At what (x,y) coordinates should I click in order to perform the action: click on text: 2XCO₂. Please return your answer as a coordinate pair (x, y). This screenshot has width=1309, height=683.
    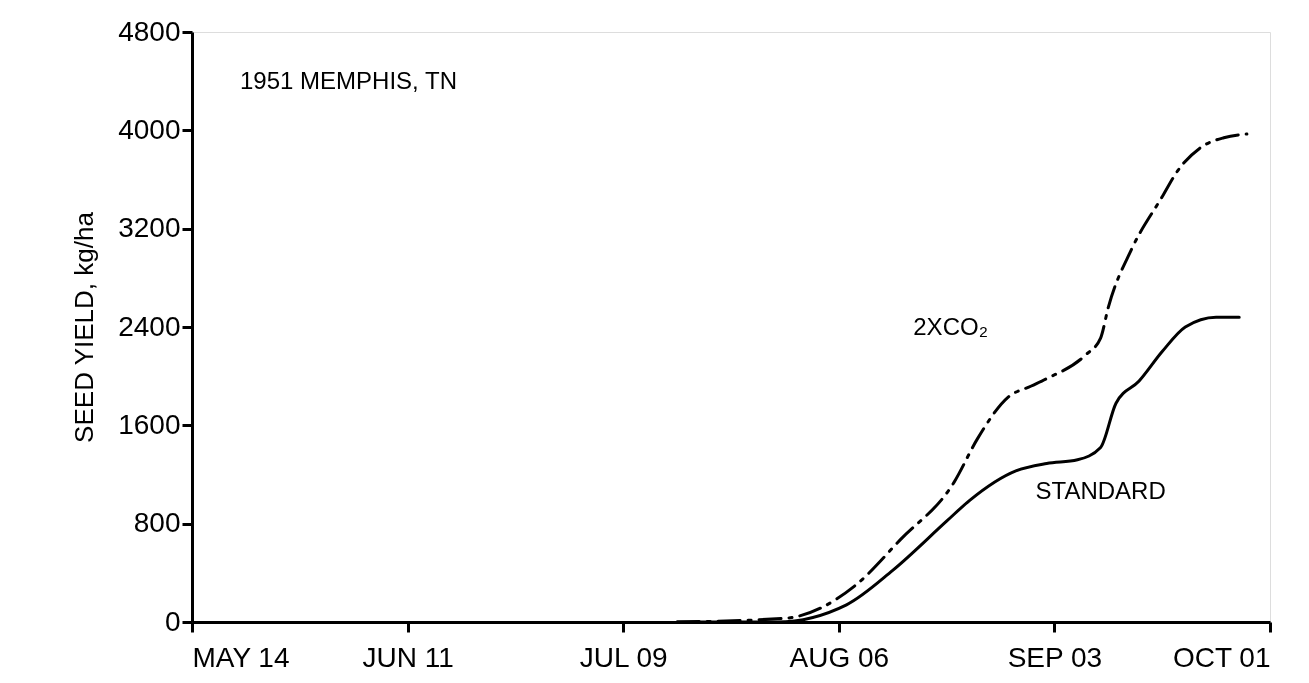
    Looking at the image, I should click on (950, 327).